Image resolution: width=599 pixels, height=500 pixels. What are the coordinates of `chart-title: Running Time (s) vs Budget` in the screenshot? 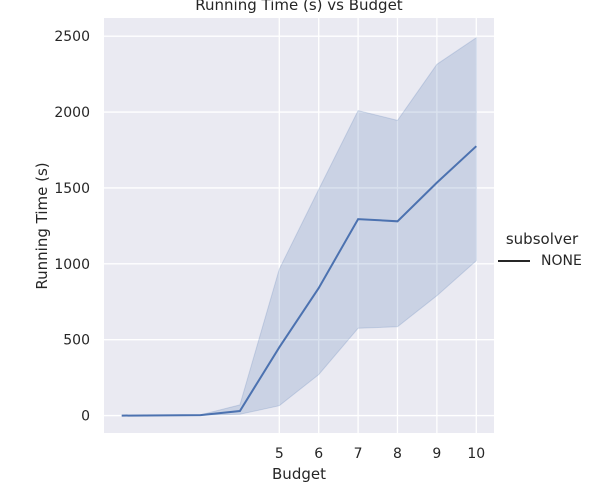 It's located at (299, 7).